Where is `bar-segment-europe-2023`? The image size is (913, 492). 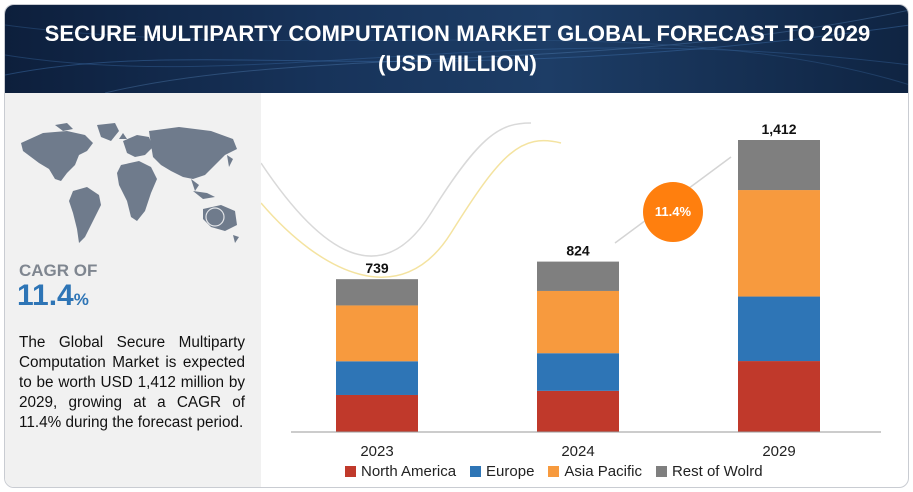
bar-segment-europe-2023 is located at coordinates (377, 378).